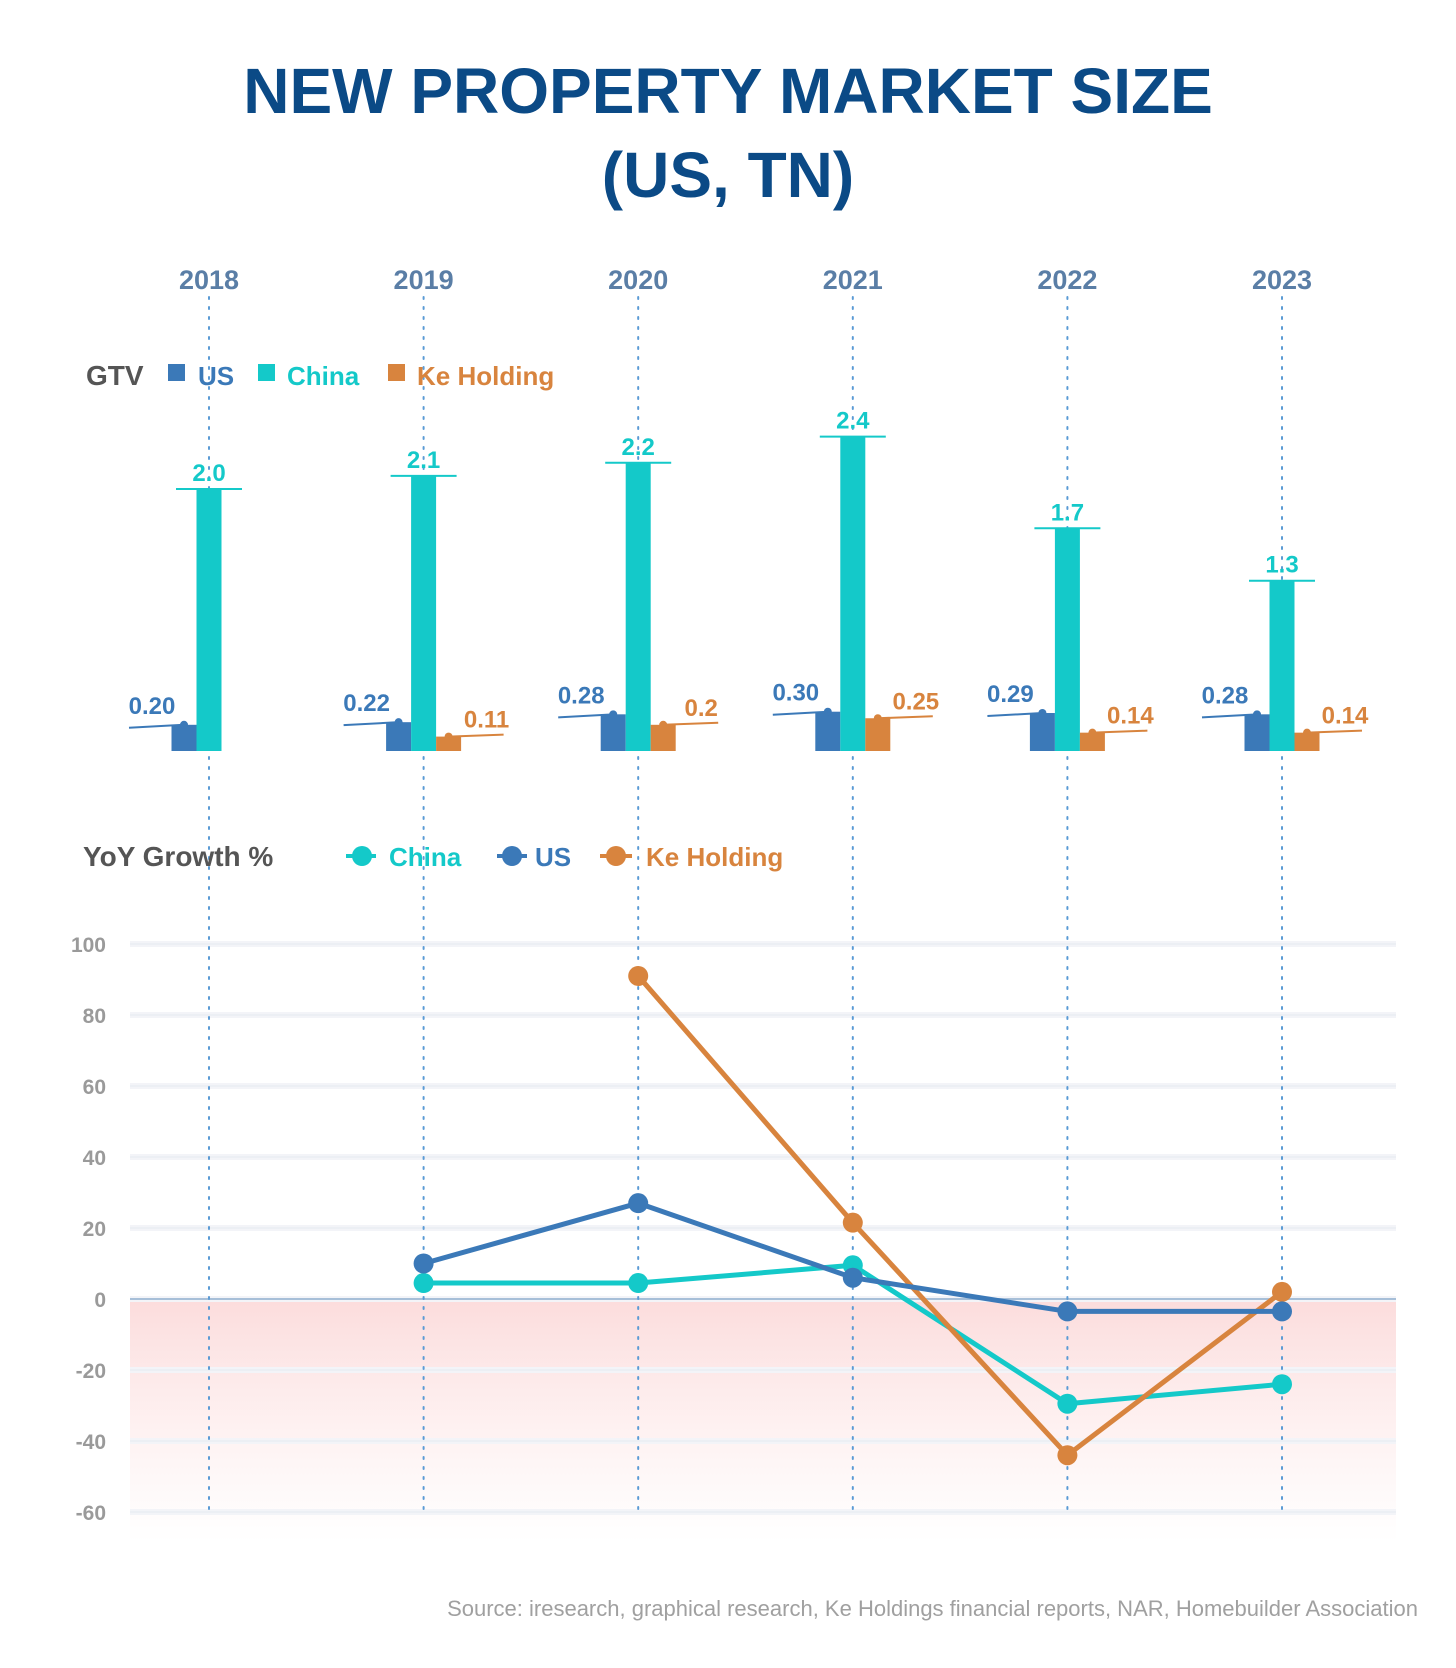  Describe the element at coordinates (178, 856) in the screenshot. I see `line-chart-title: YoY Growth %` at that location.